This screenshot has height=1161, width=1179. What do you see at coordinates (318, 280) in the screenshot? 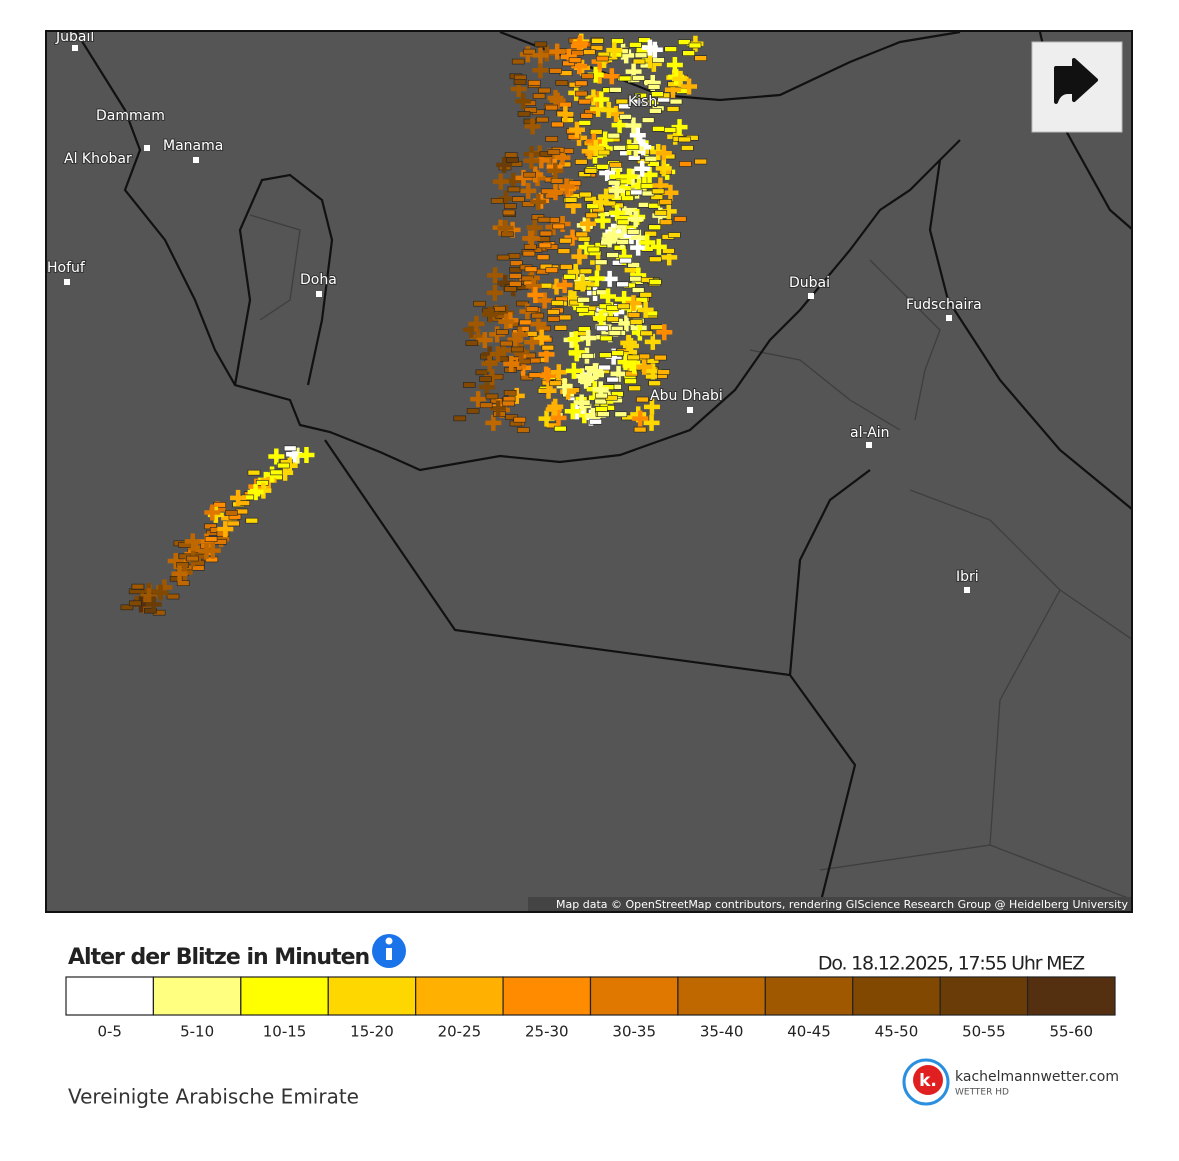
I see `city-label: Doha` at bounding box center [318, 280].